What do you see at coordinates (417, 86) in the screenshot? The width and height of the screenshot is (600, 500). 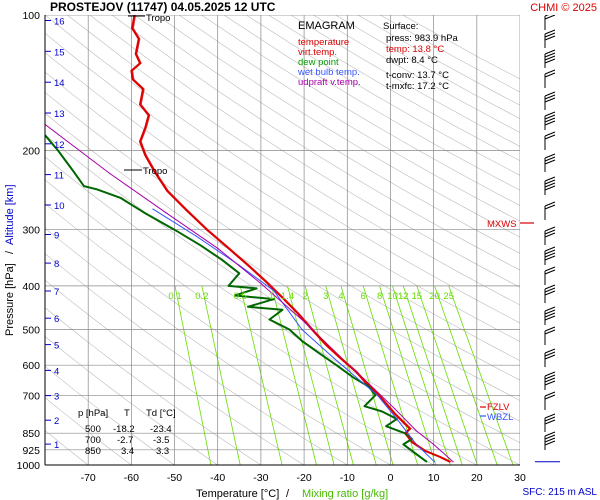 I see `surface-tmxfc: t-mxfc: 17.2 °C` at bounding box center [417, 86].